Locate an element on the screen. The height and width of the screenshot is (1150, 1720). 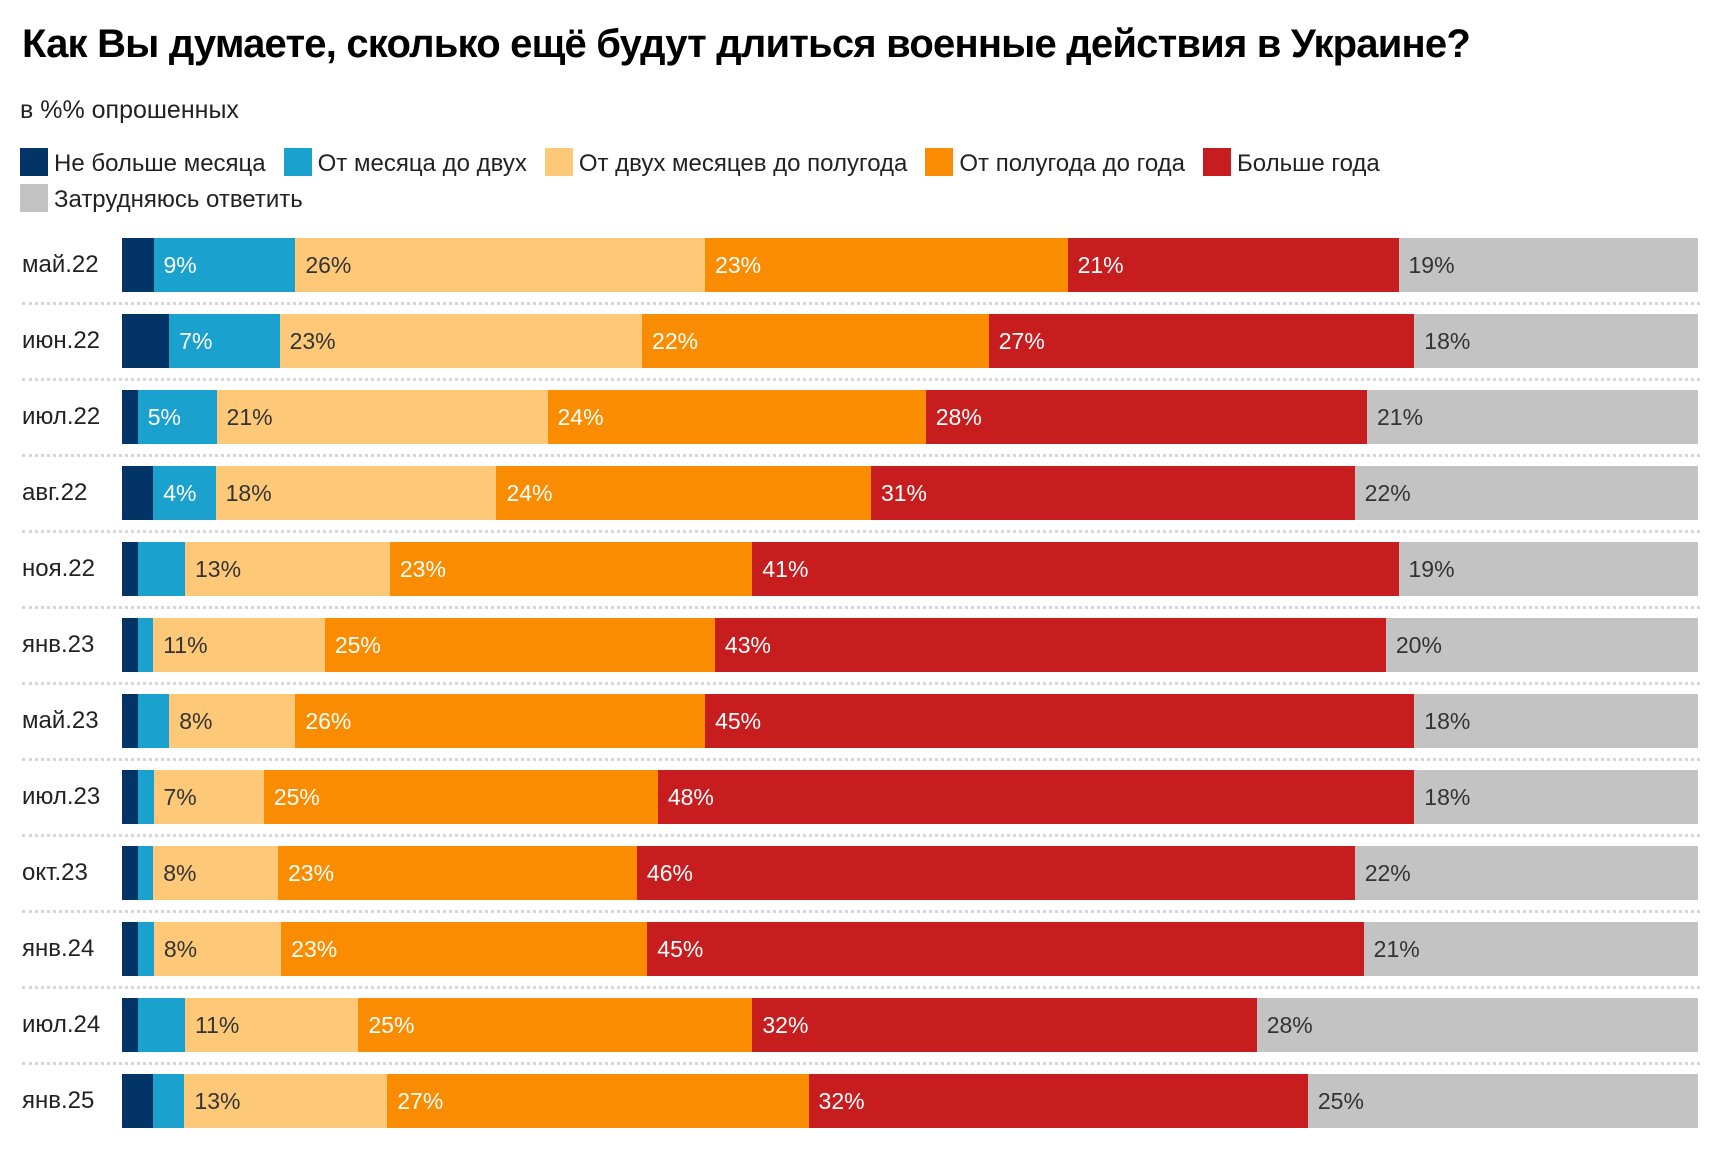
data-label: 43% is located at coordinates (747, 645).